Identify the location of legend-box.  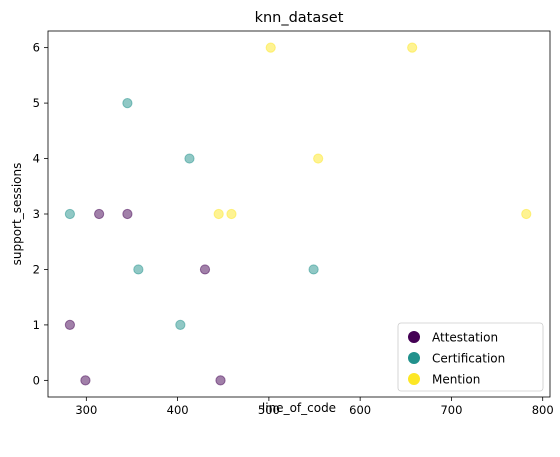
(470, 357).